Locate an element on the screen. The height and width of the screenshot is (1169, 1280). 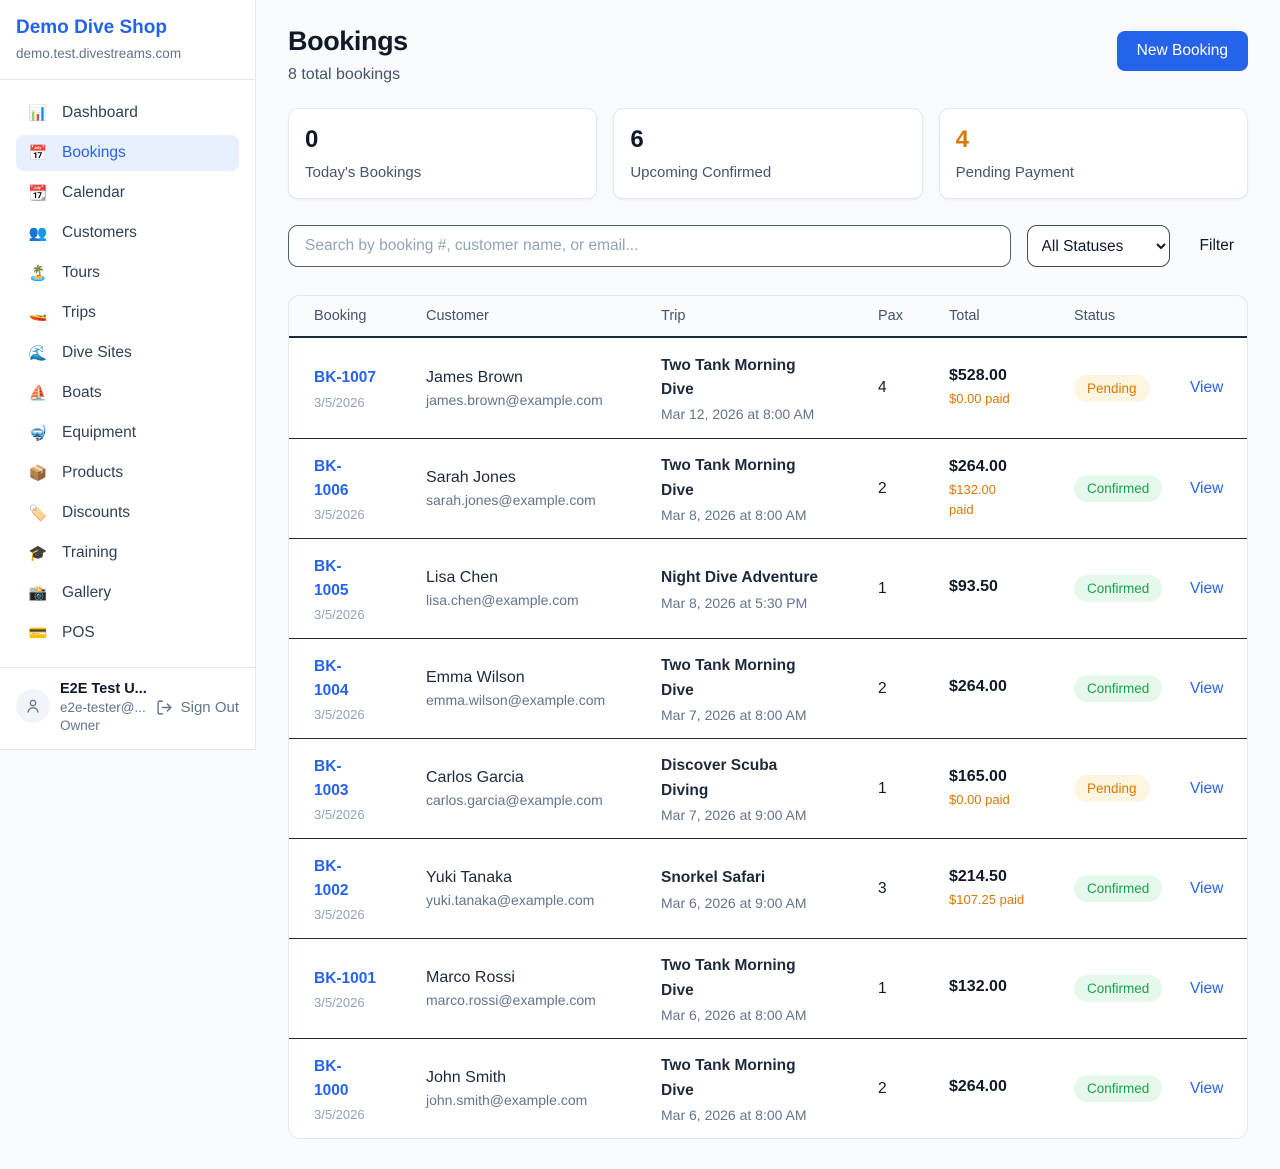
calendar-icon: 📆 is located at coordinates (38, 193).